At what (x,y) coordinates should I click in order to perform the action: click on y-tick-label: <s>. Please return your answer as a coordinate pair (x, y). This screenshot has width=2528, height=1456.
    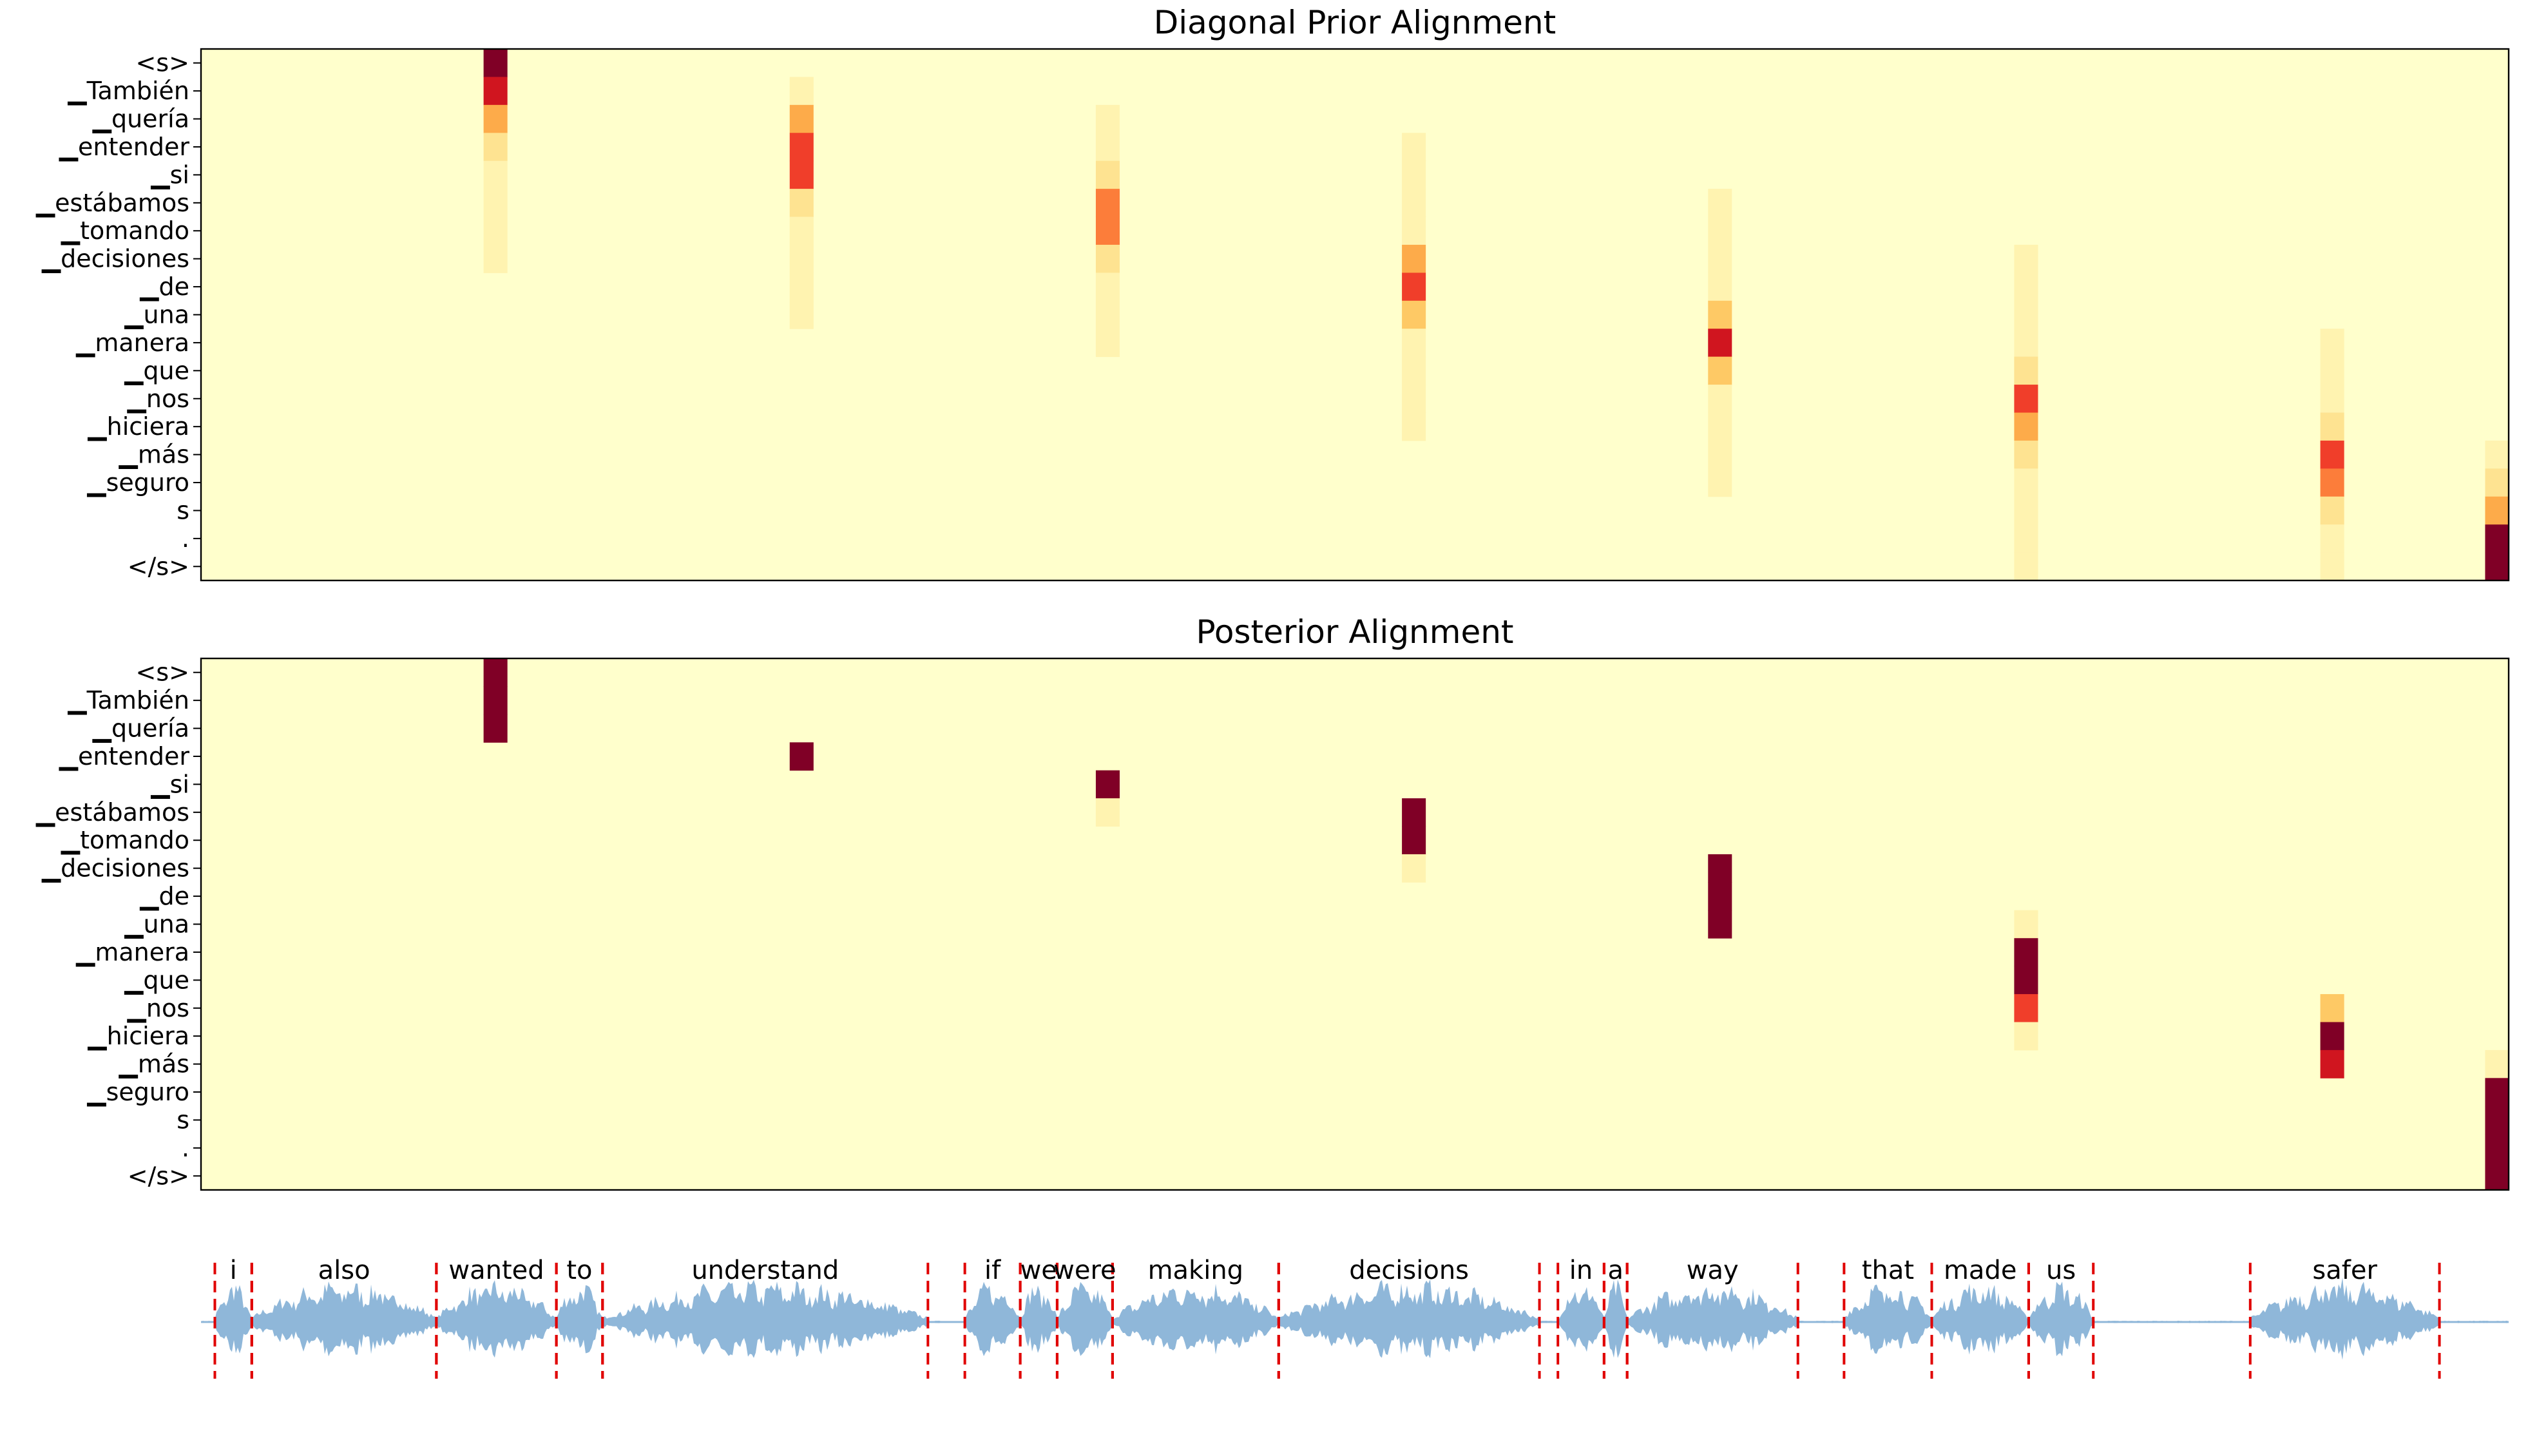
    Looking at the image, I should click on (162, 63).